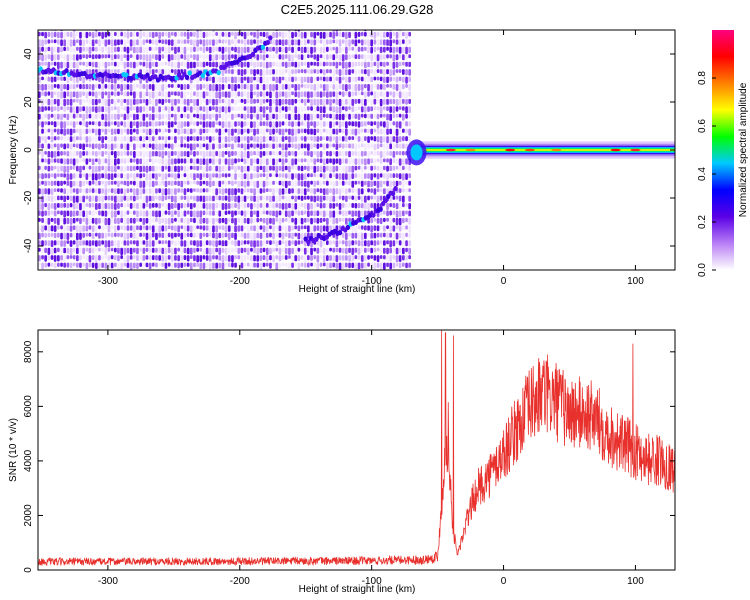 Image resolution: width=750 pixels, height=600 pixels. What do you see at coordinates (702, 126) in the screenshot?
I see `colorbar-tick-label-3: 0.6` at bounding box center [702, 126].